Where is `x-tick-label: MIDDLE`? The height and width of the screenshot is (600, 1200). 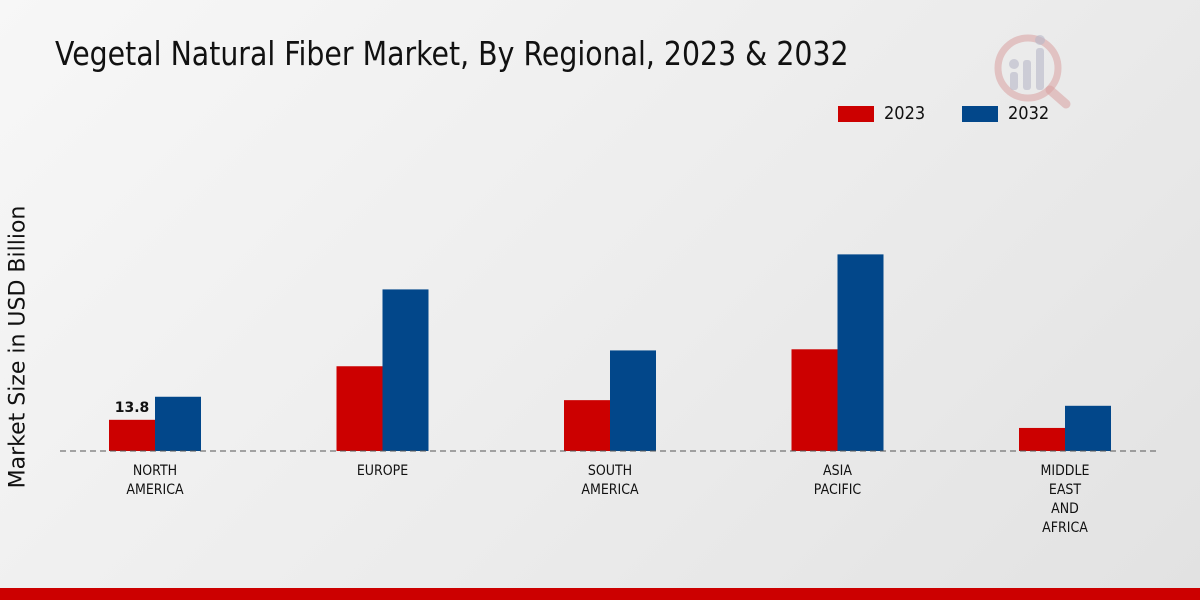 x-tick-label: MIDDLE is located at coordinates (1065, 471).